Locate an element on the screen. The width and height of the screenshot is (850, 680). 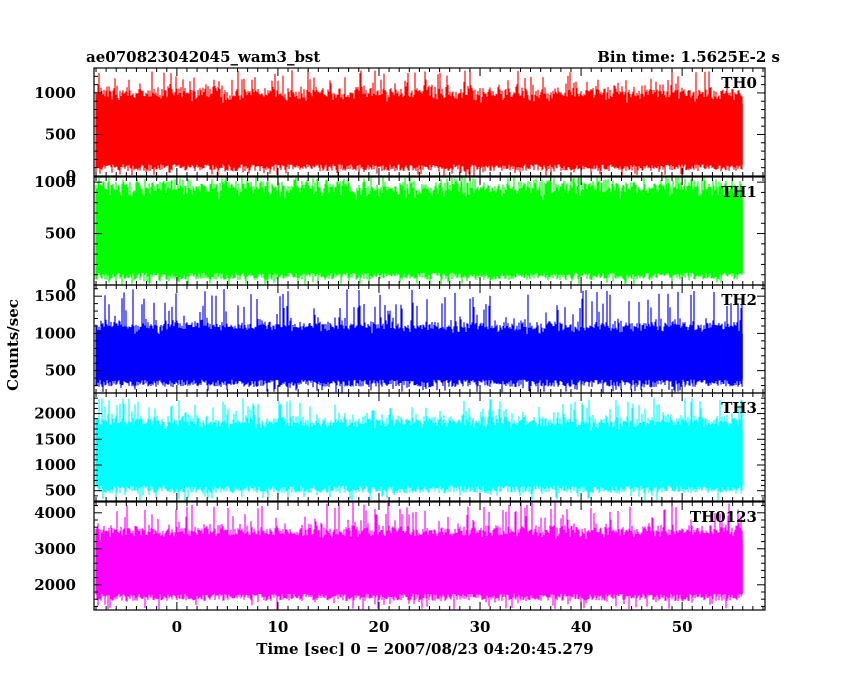
panel-label: TH1 is located at coordinates (739, 192).